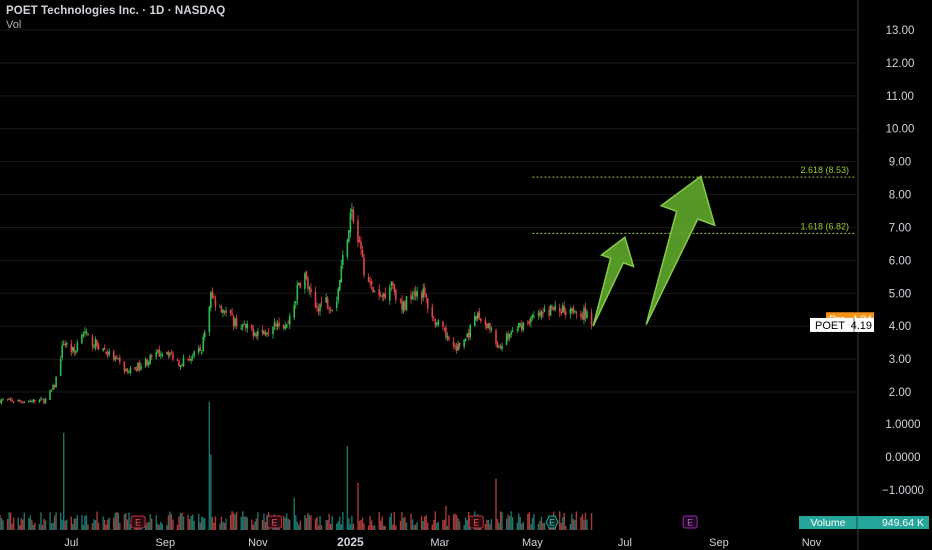 This screenshot has height=550, width=932. What do you see at coordinates (900, 130) in the screenshot?
I see `y-tick-label: 10.00` at bounding box center [900, 130].